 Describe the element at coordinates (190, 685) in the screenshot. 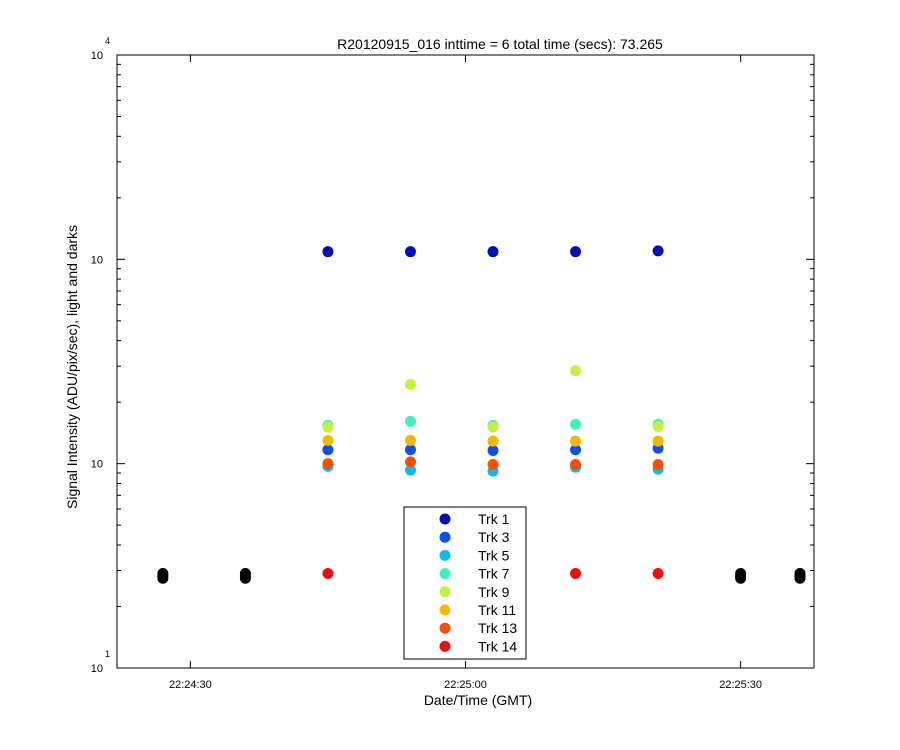

I see `x-tick-label: 22:24:30` at that location.